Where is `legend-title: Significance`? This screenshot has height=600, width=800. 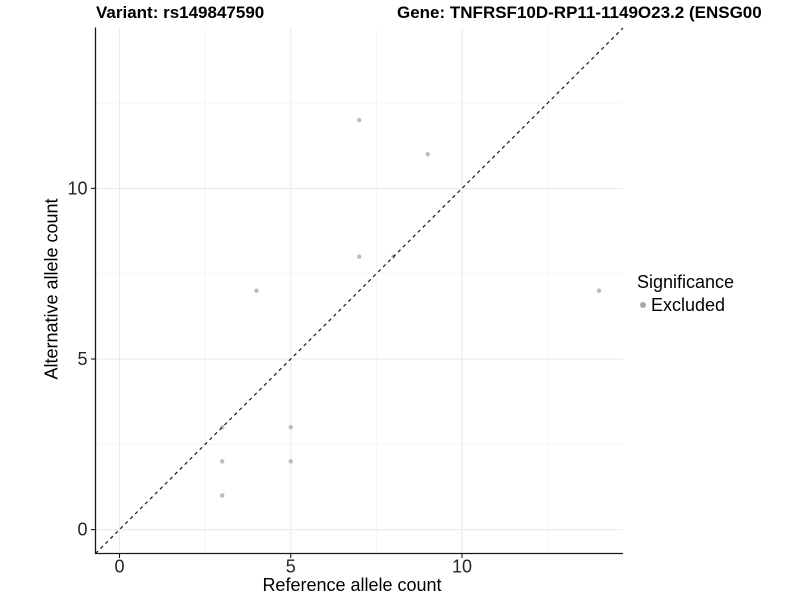
legend-title: Significance is located at coordinates (686, 282).